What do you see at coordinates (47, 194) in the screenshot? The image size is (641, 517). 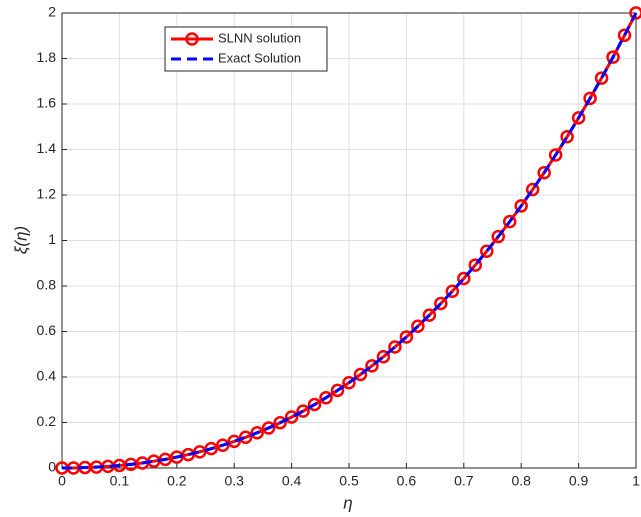 I see `y-tick-label: 1.2` at bounding box center [47, 194].